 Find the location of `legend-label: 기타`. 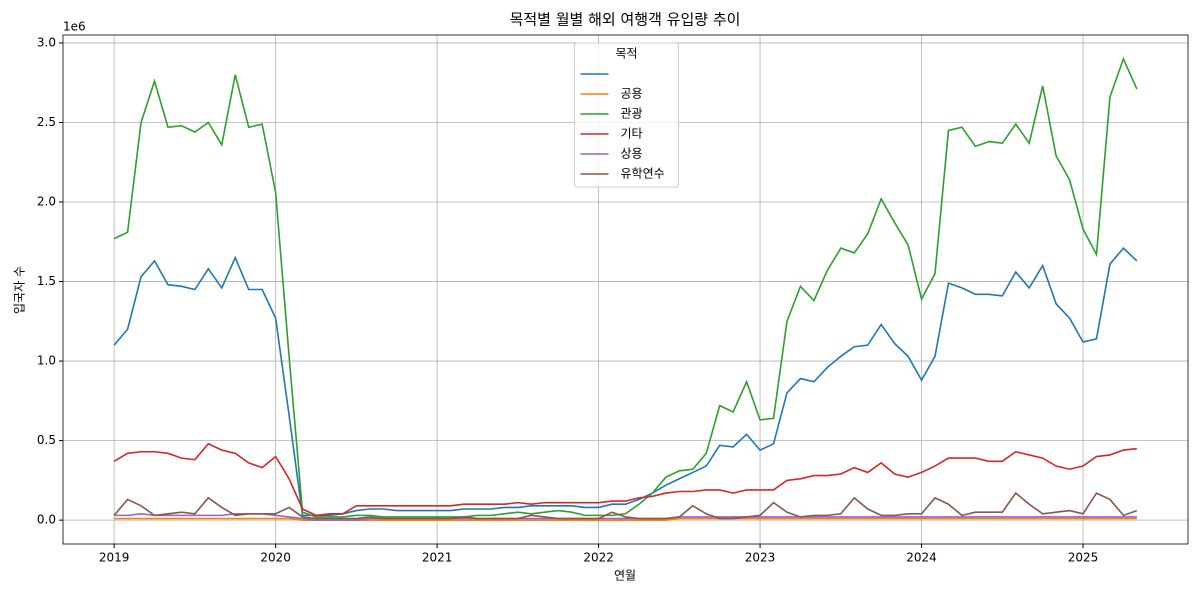

legend-label: 기타 is located at coordinates (632, 134).